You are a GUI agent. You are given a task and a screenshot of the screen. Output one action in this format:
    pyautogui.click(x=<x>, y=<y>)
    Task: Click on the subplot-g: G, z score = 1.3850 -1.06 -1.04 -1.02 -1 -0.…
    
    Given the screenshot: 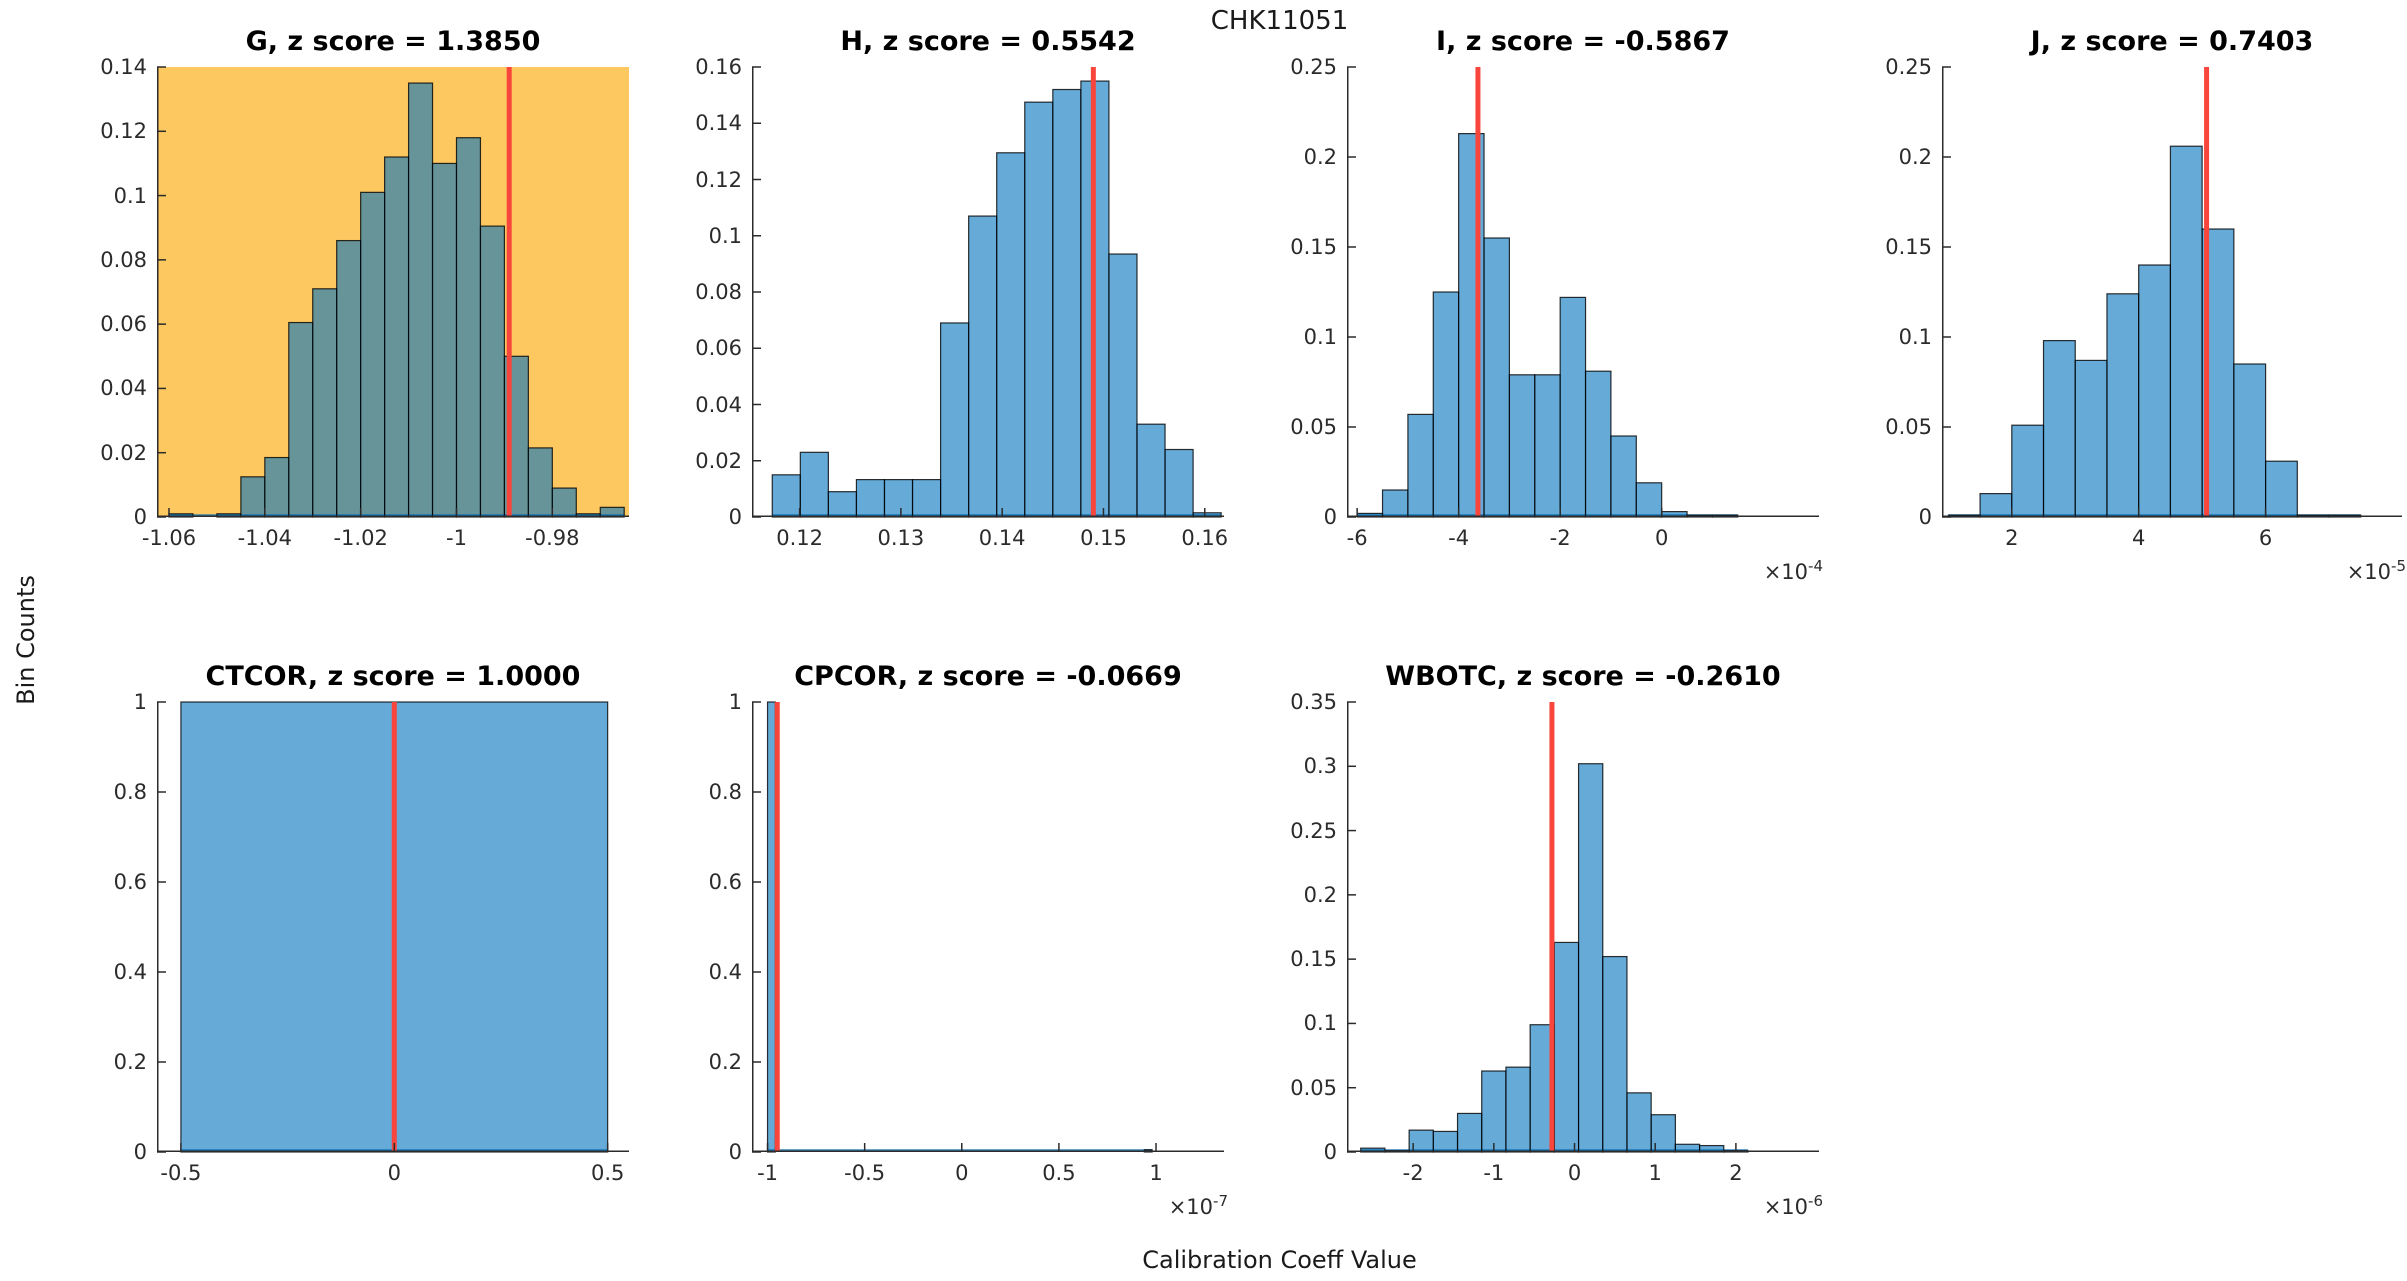 What is the action you would take?
    pyautogui.click(x=364, y=288)
    